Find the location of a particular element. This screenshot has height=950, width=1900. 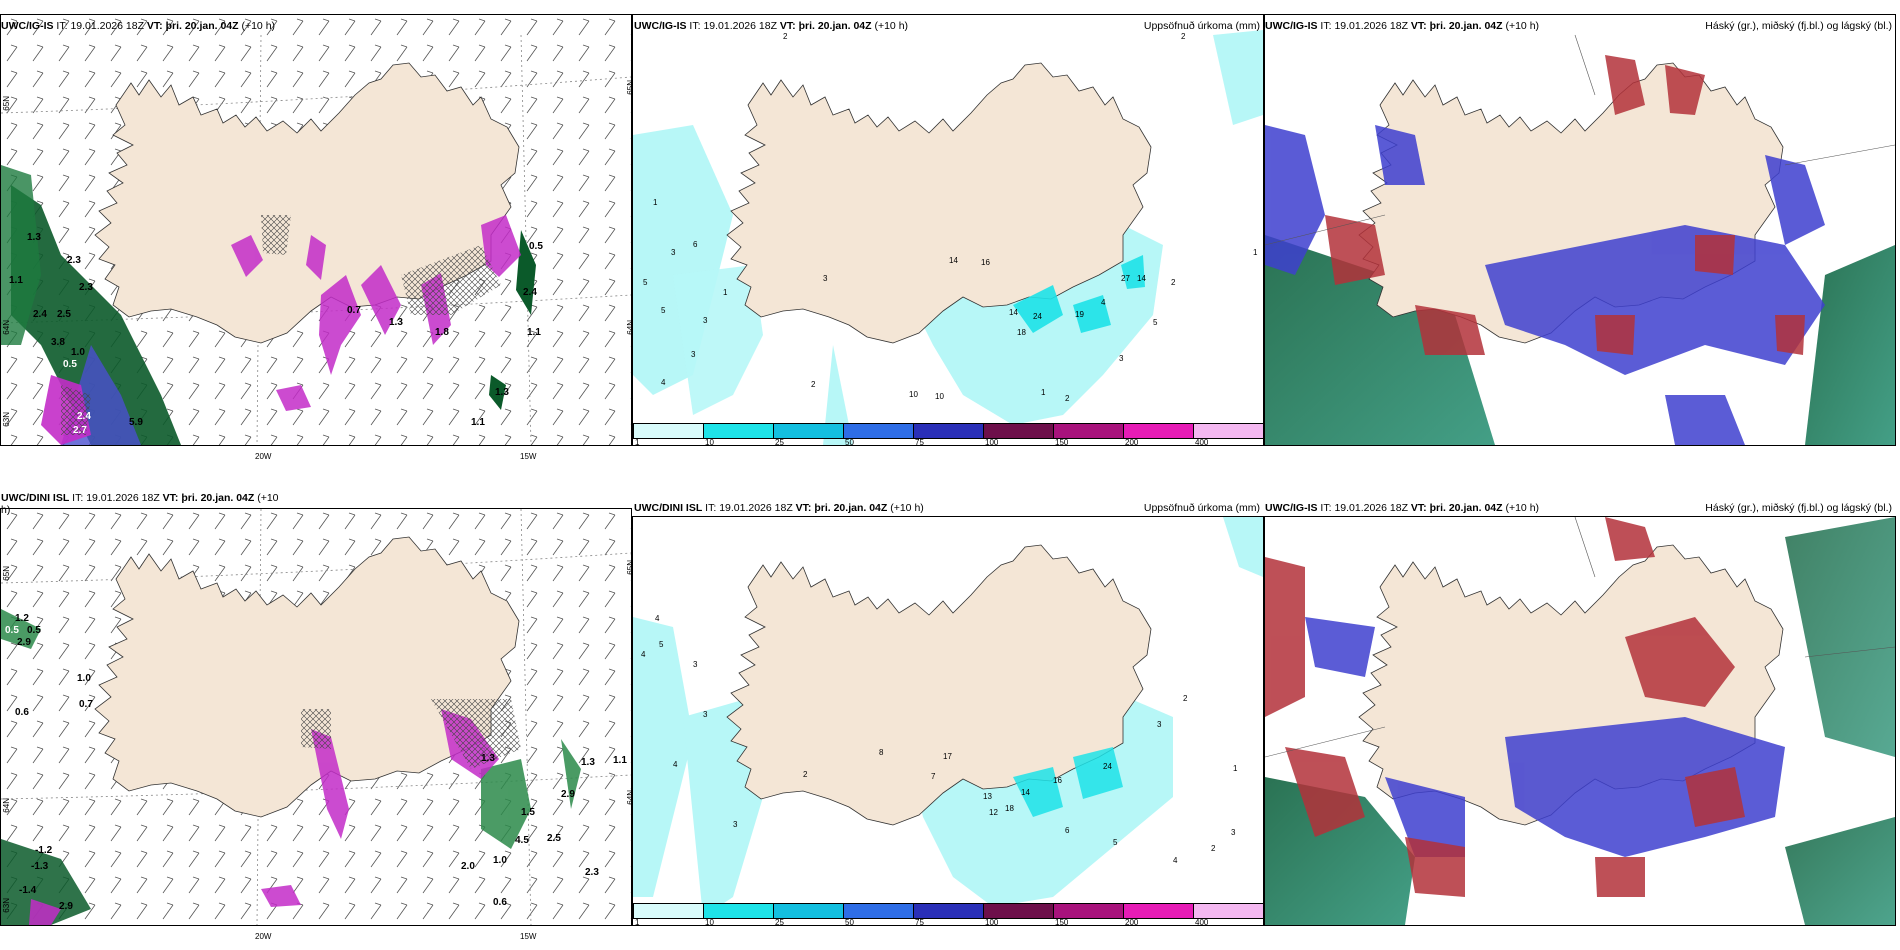

svg-text: 27 is located at coordinates (1125, 278).